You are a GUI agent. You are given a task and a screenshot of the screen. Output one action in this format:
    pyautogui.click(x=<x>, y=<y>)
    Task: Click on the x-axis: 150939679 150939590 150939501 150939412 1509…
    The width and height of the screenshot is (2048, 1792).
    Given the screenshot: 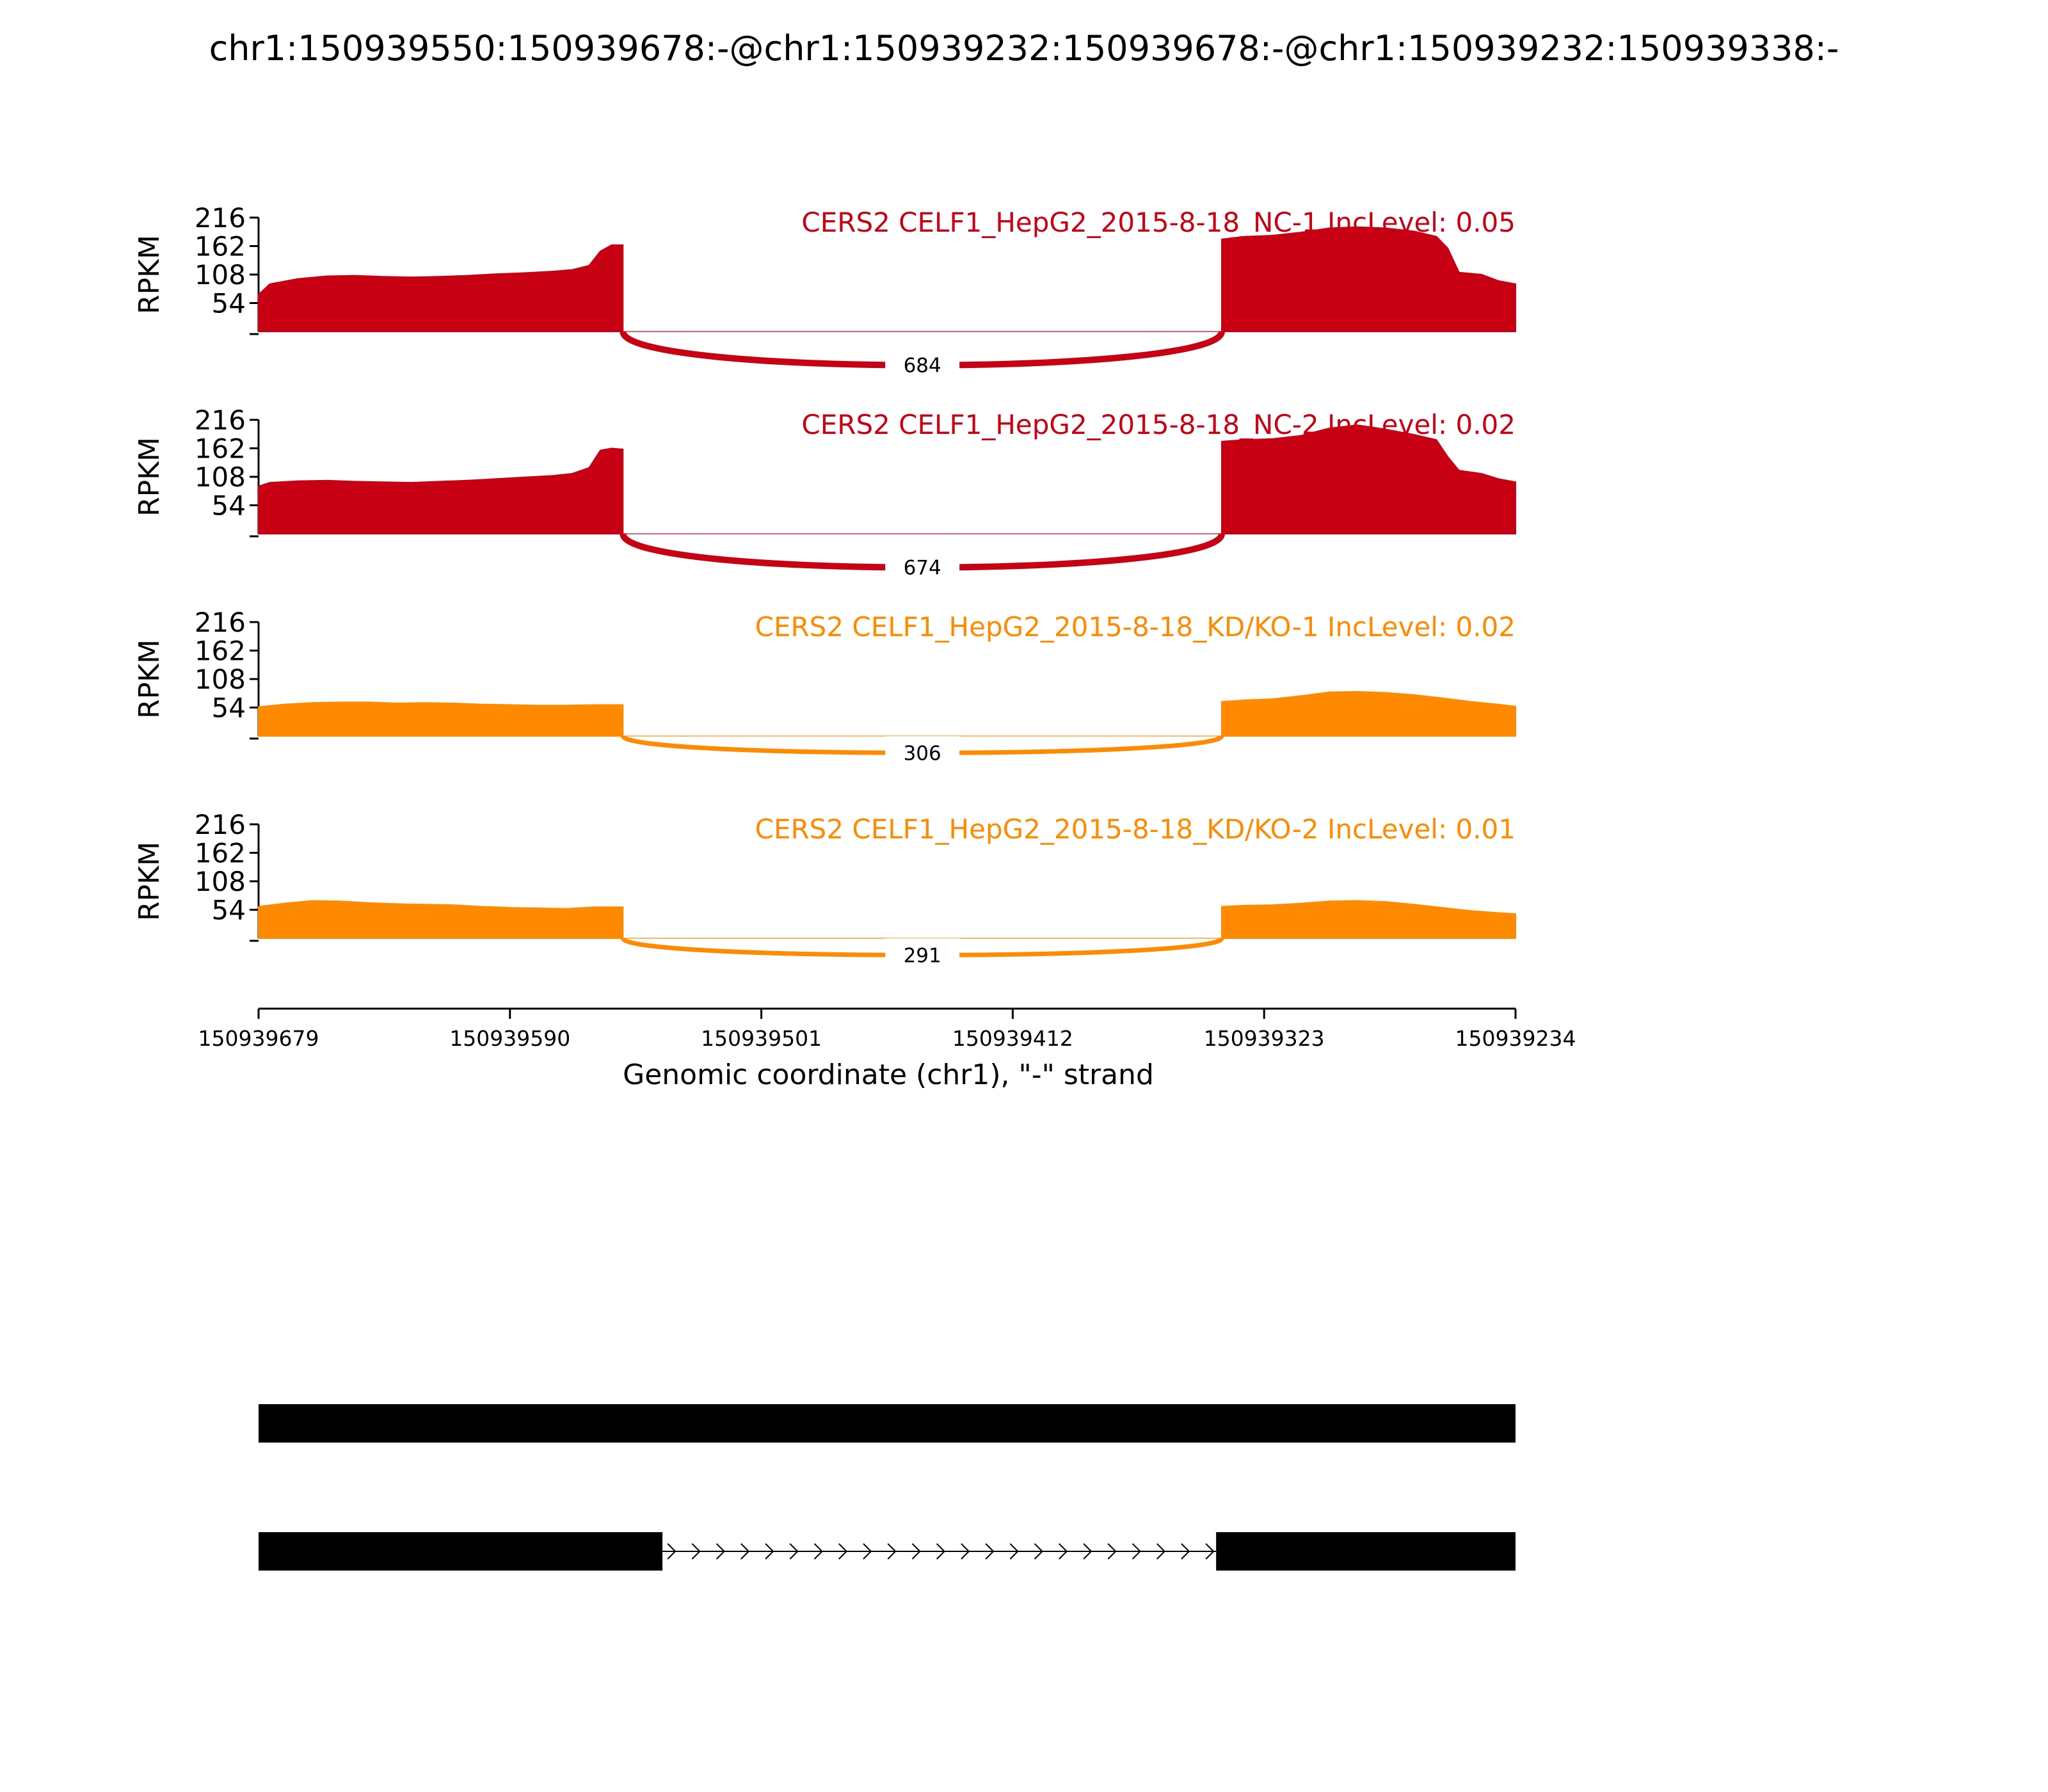 What is the action you would take?
    pyautogui.click(x=887, y=1029)
    